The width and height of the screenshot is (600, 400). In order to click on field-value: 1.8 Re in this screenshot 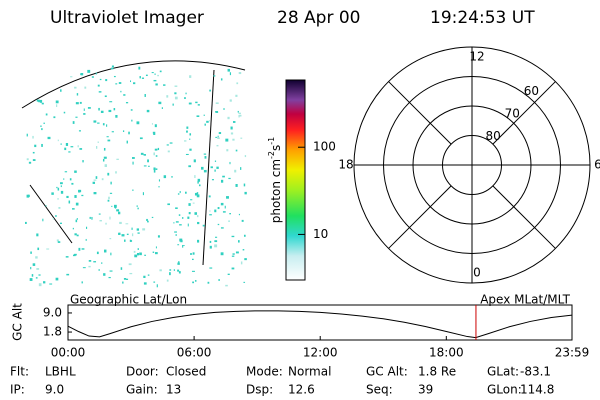, I will do `click(437, 372)`.